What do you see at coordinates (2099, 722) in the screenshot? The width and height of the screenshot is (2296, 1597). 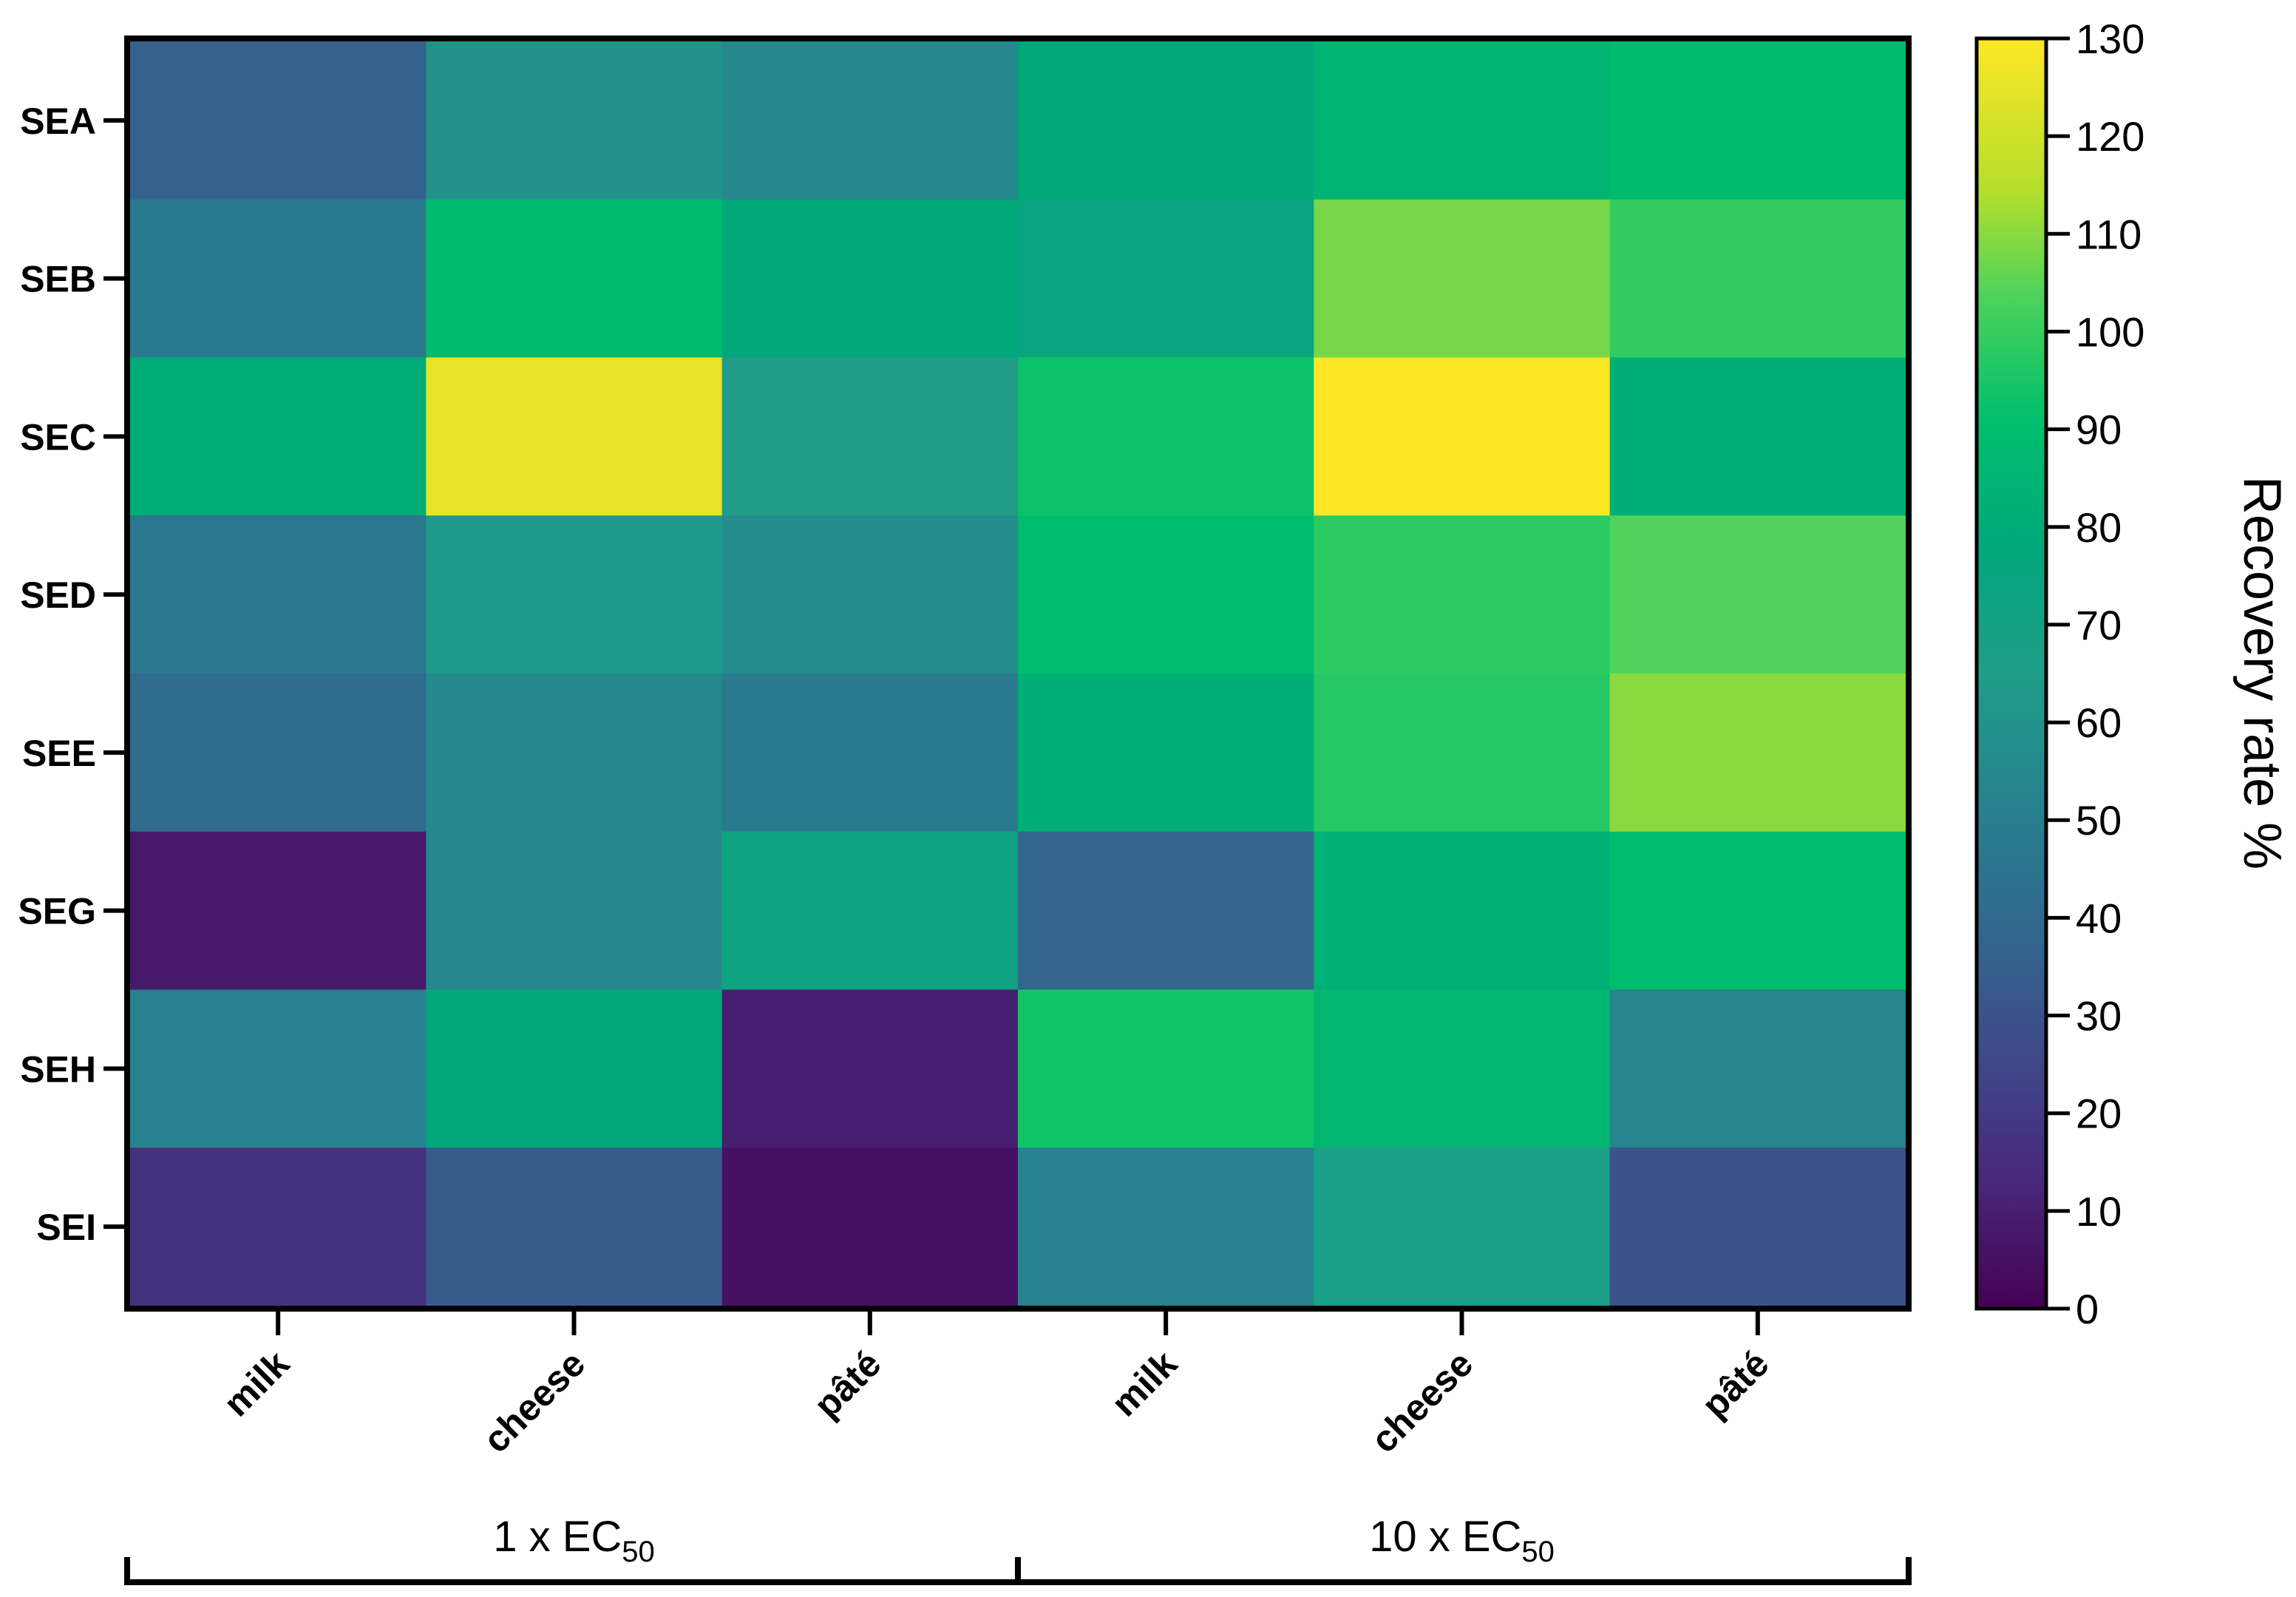 I see `colorbar-tick-label: 60` at bounding box center [2099, 722].